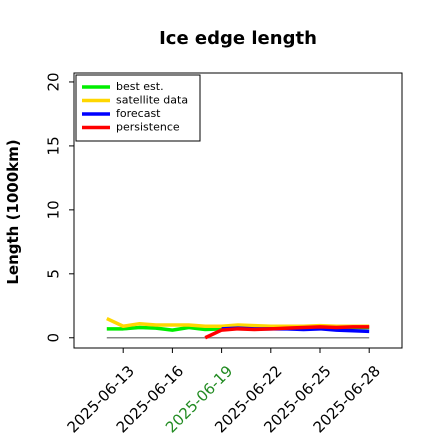 The height and width of the screenshot is (444, 440). Describe the element at coordinates (152, 100) in the screenshot. I see `legend-label: satellite data` at that location.